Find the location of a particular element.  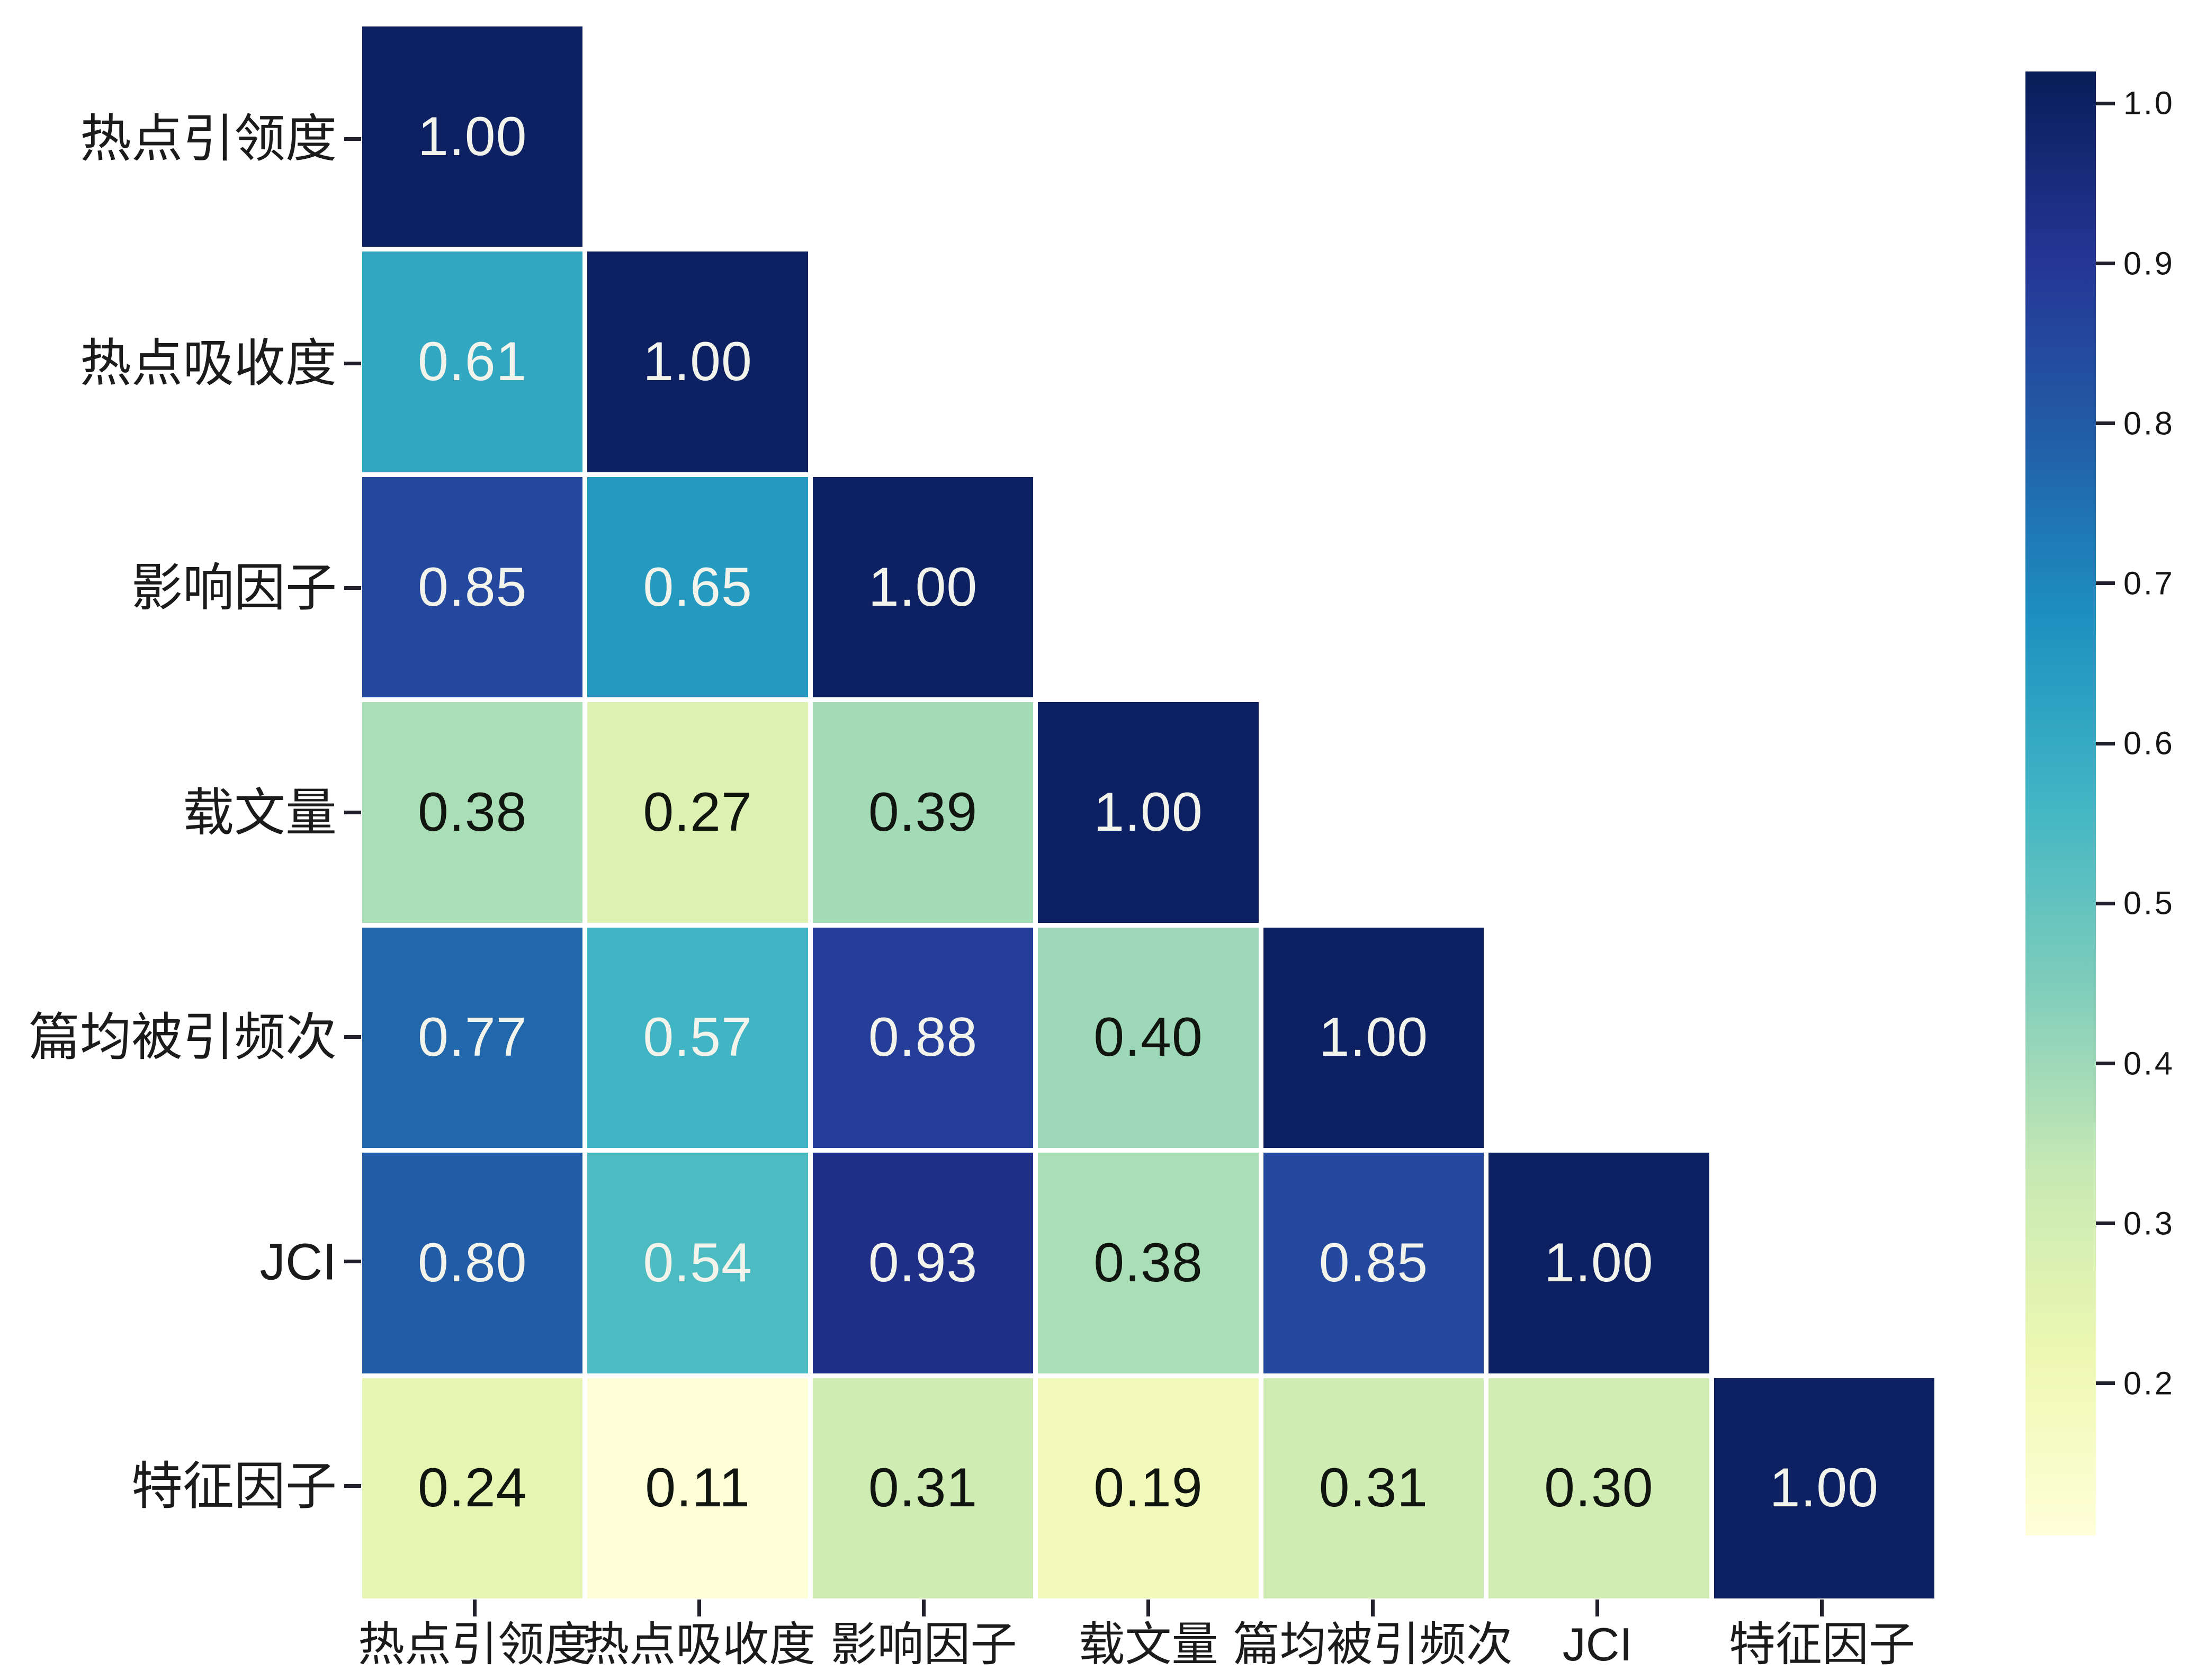

heatmap-cell: 0.54 is located at coordinates (697, 1263).